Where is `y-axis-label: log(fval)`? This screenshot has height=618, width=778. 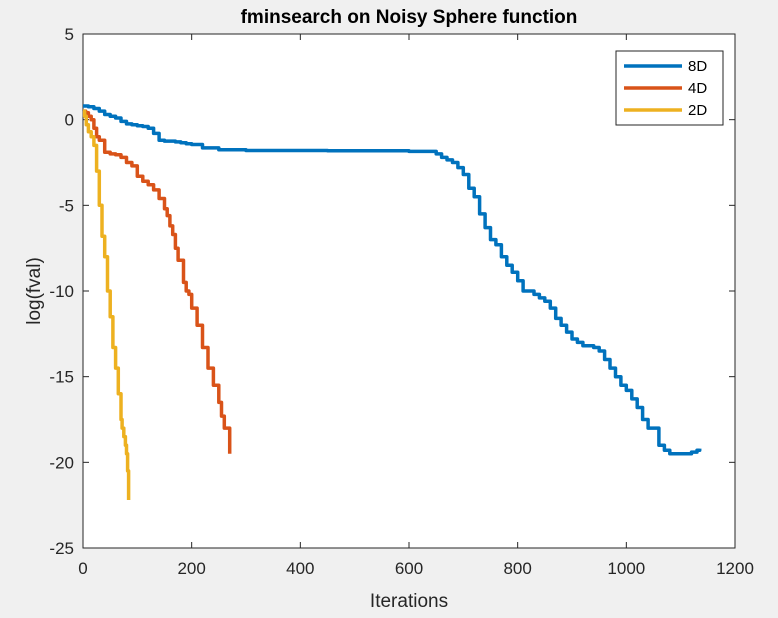 y-axis-label: log(fval) is located at coordinates (34, 291).